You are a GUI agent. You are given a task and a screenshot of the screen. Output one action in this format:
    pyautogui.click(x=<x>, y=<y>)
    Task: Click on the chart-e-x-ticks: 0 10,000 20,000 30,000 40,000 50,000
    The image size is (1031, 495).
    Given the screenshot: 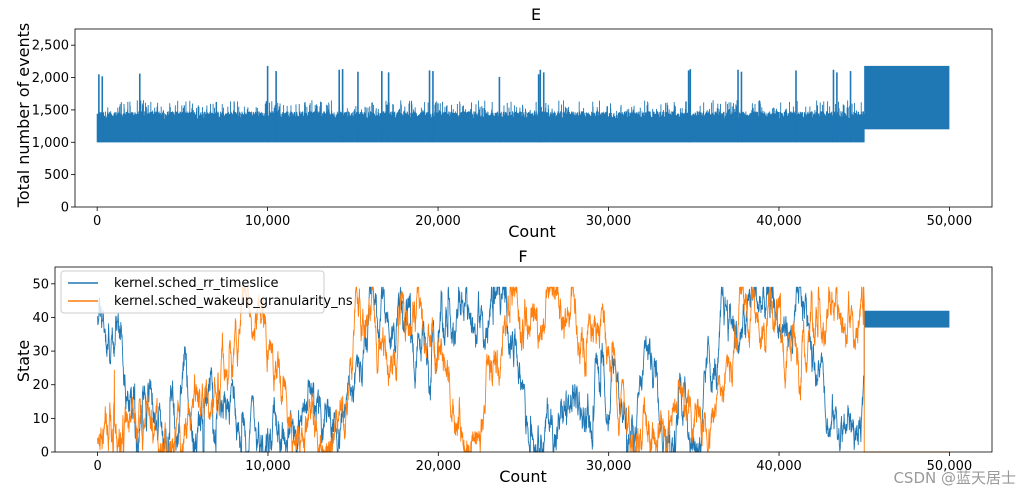 What is the action you would take?
    pyautogui.click(x=532, y=218)
    